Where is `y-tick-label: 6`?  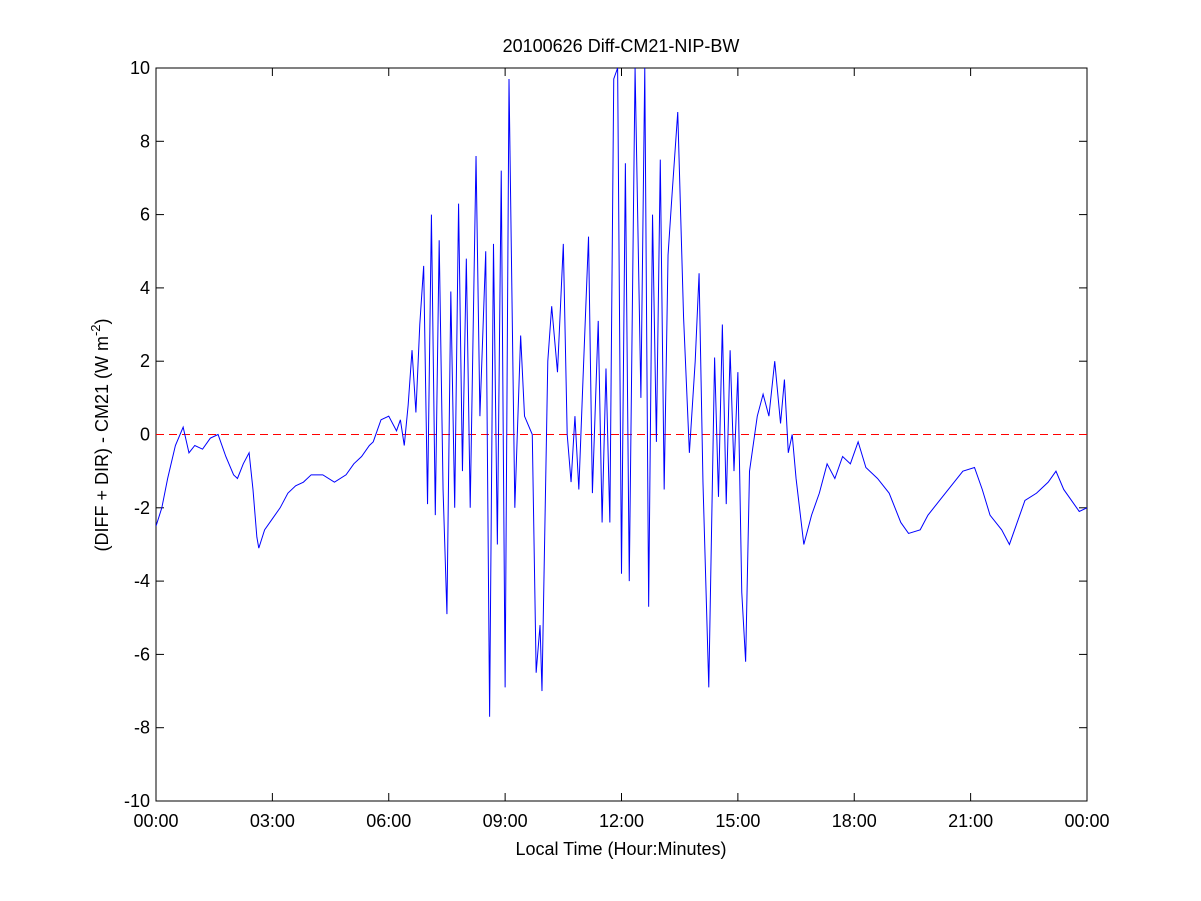 y-tick-label: 6 is located at coordinates (145, 215).